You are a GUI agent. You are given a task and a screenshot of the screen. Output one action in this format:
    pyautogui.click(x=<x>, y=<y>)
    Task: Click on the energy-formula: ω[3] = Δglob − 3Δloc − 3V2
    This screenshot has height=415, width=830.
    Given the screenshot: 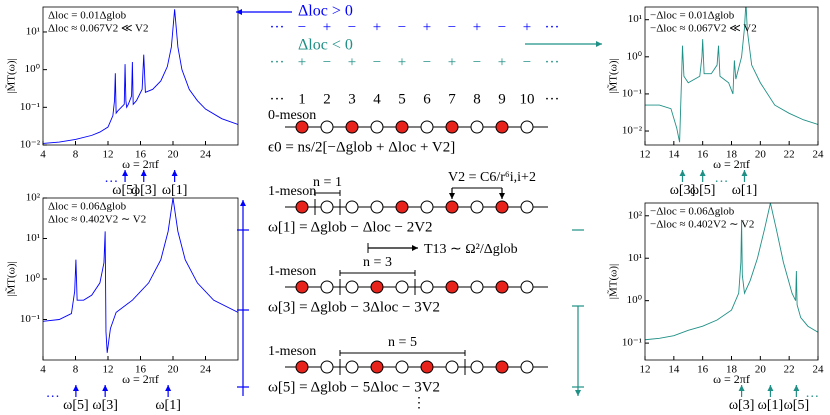 What is the action you would take?
    pyautogui.click(x=354, y=307)
    